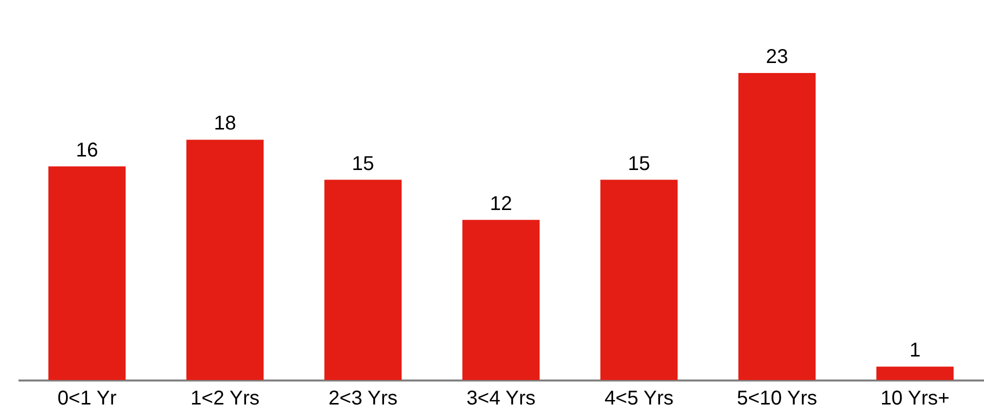  I want to click on x-tick-label: 5<10 Yrs, so click(777, 399).